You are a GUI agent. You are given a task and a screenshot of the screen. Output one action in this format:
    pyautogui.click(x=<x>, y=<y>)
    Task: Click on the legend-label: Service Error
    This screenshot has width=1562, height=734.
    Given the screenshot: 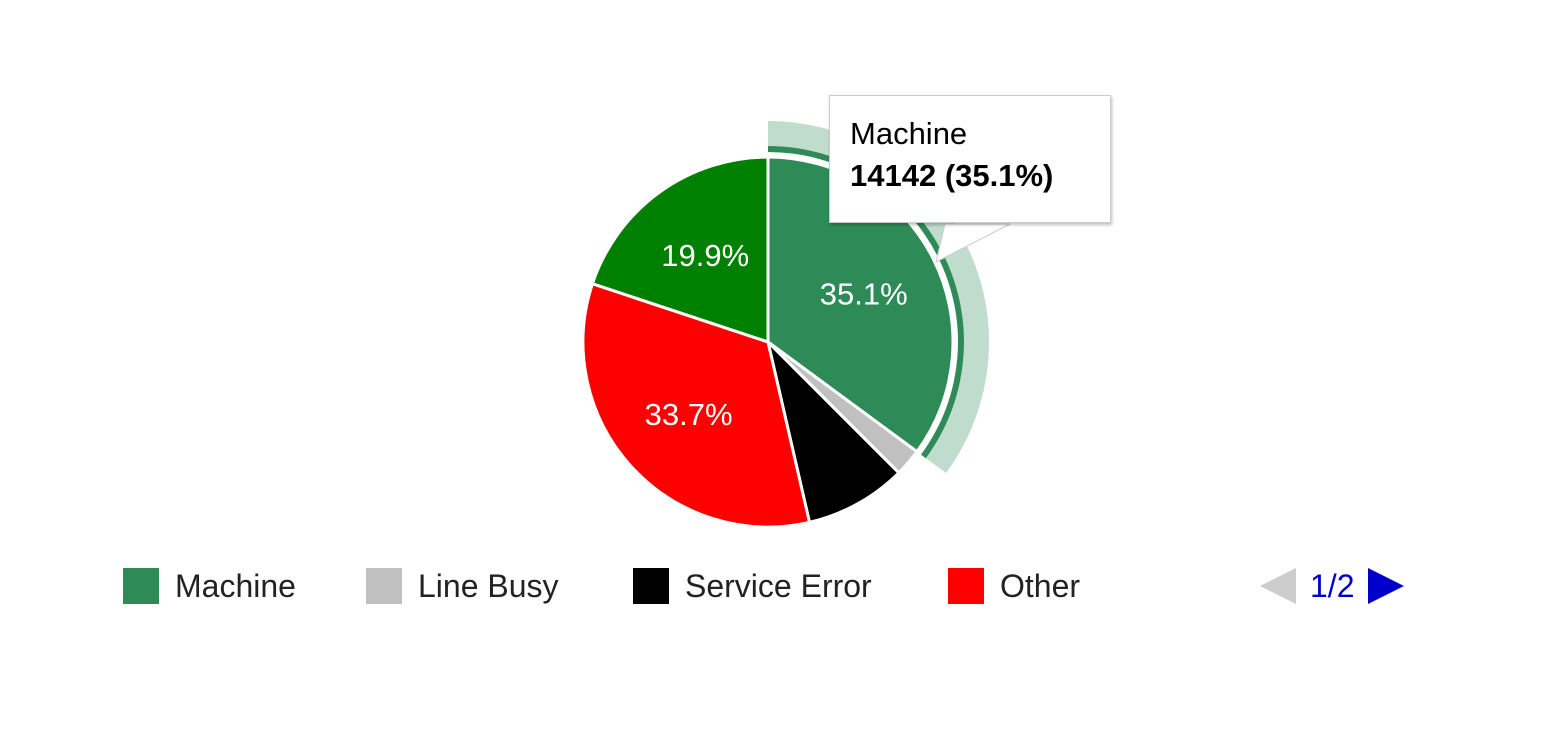 What is the action you would take?
    pyautogui.click(x=778, y=585)
    